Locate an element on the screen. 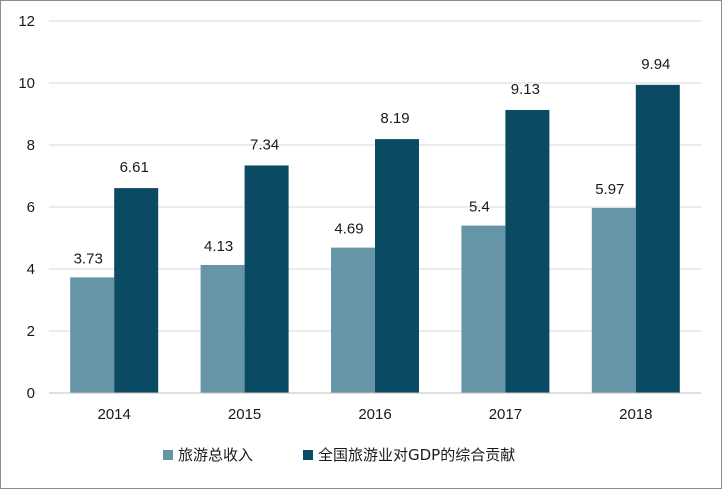  x-axis-tick-labels: 2014 2015 2016 2017 2018 is located at coordinates (375, 414).